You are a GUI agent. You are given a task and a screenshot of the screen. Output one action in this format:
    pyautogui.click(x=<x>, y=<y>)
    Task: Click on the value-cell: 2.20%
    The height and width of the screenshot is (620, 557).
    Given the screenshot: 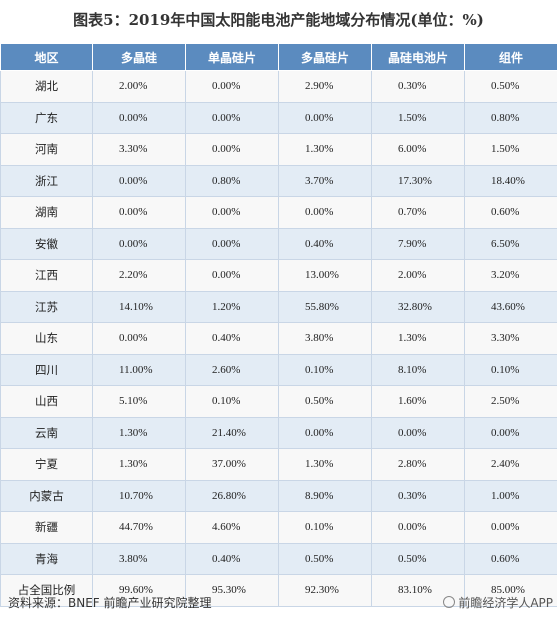 What is the action you would take?
    pyautogui.click(x=139, y=275)
    